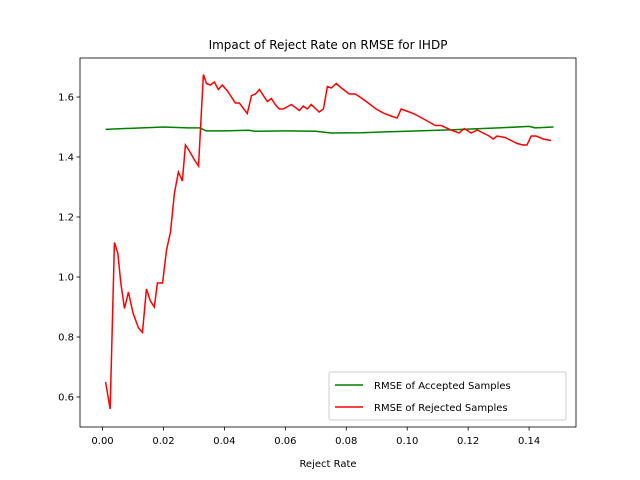 The width and height of the screenshot is (640, 480). Describe the element at coordinates (102, 441) in the screenshot. I see `x-tick-label: 0.00` at that location.